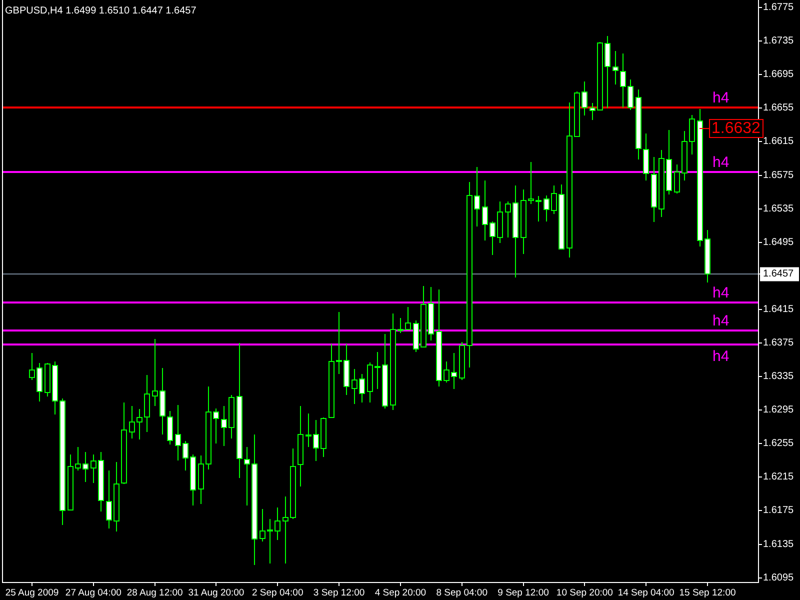  I want to click on y-tick-label: 1.6575, so click(778, 175).